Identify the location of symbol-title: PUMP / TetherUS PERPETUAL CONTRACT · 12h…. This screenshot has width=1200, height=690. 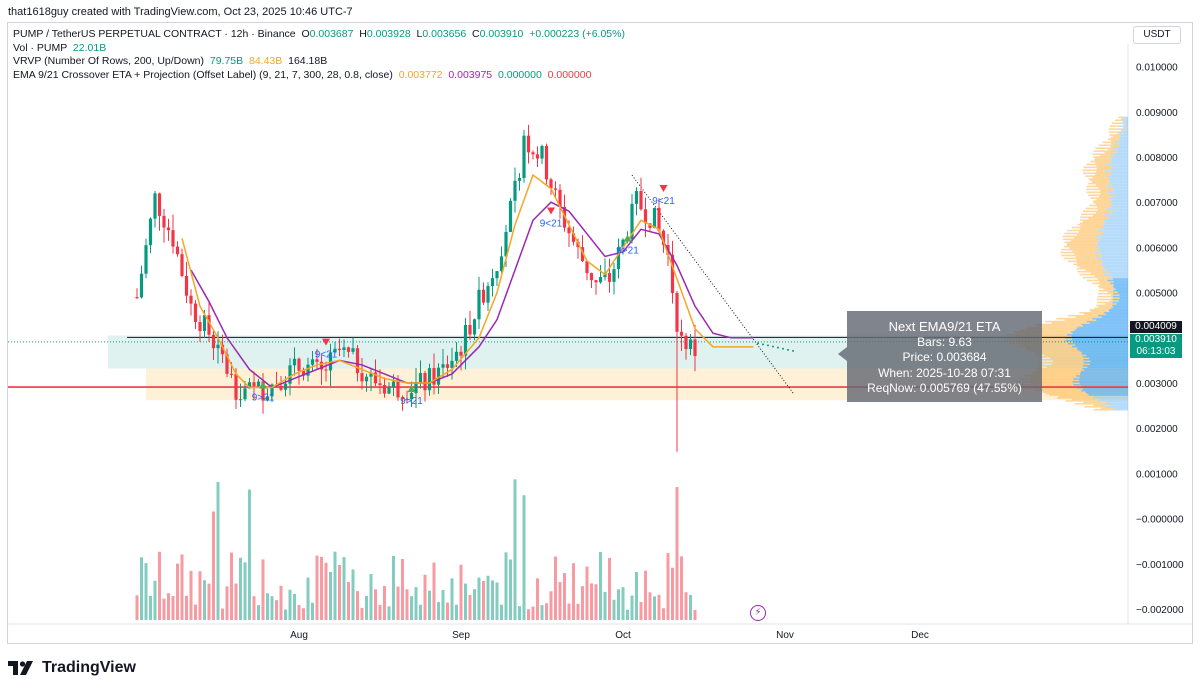
(154, 34).